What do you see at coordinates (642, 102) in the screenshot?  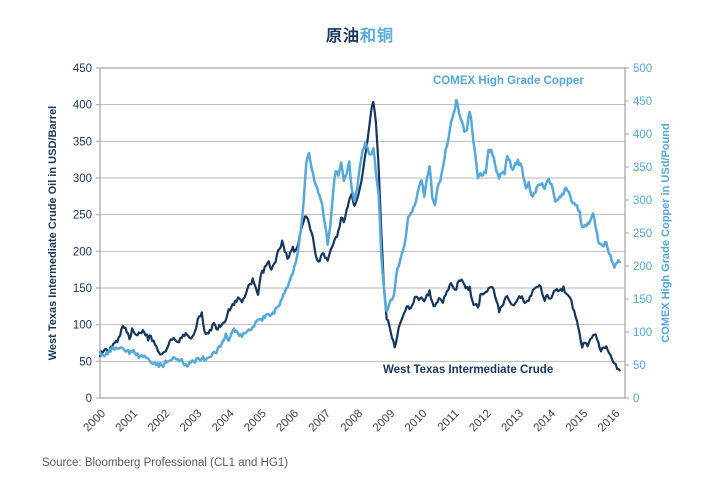 I see `right-axis-tick-label: 450` at bounding box center [642, 102].